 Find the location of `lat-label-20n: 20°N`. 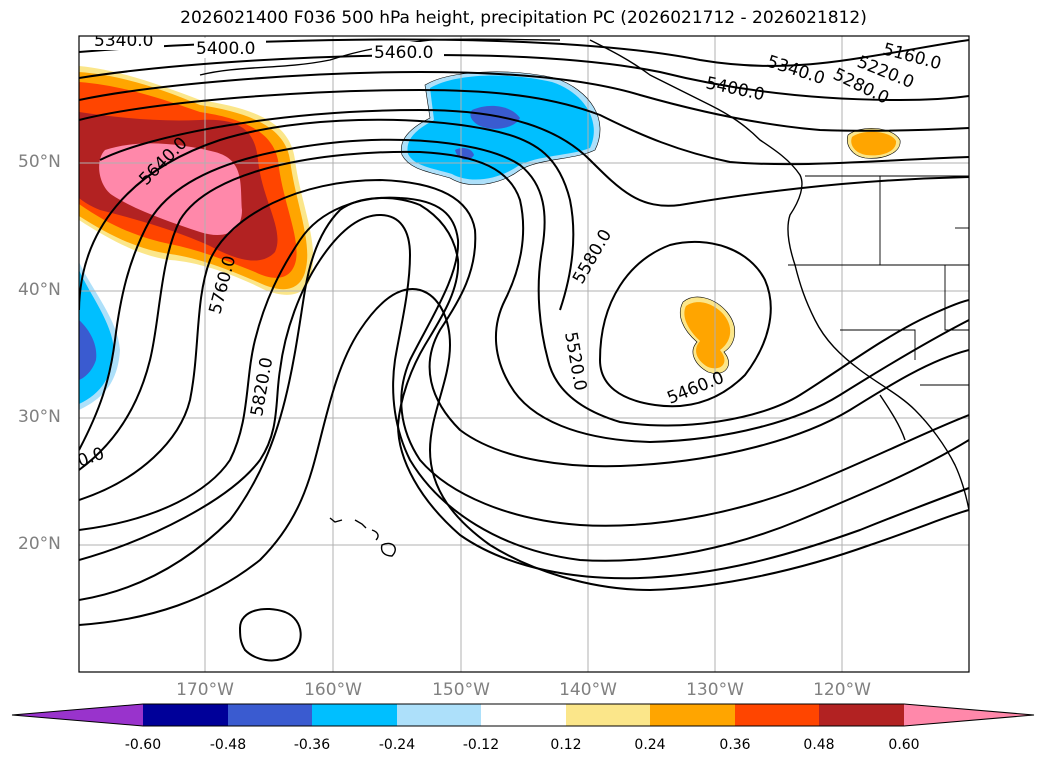

lat-label-20n: 20°N is located at coordinates (39, 544).